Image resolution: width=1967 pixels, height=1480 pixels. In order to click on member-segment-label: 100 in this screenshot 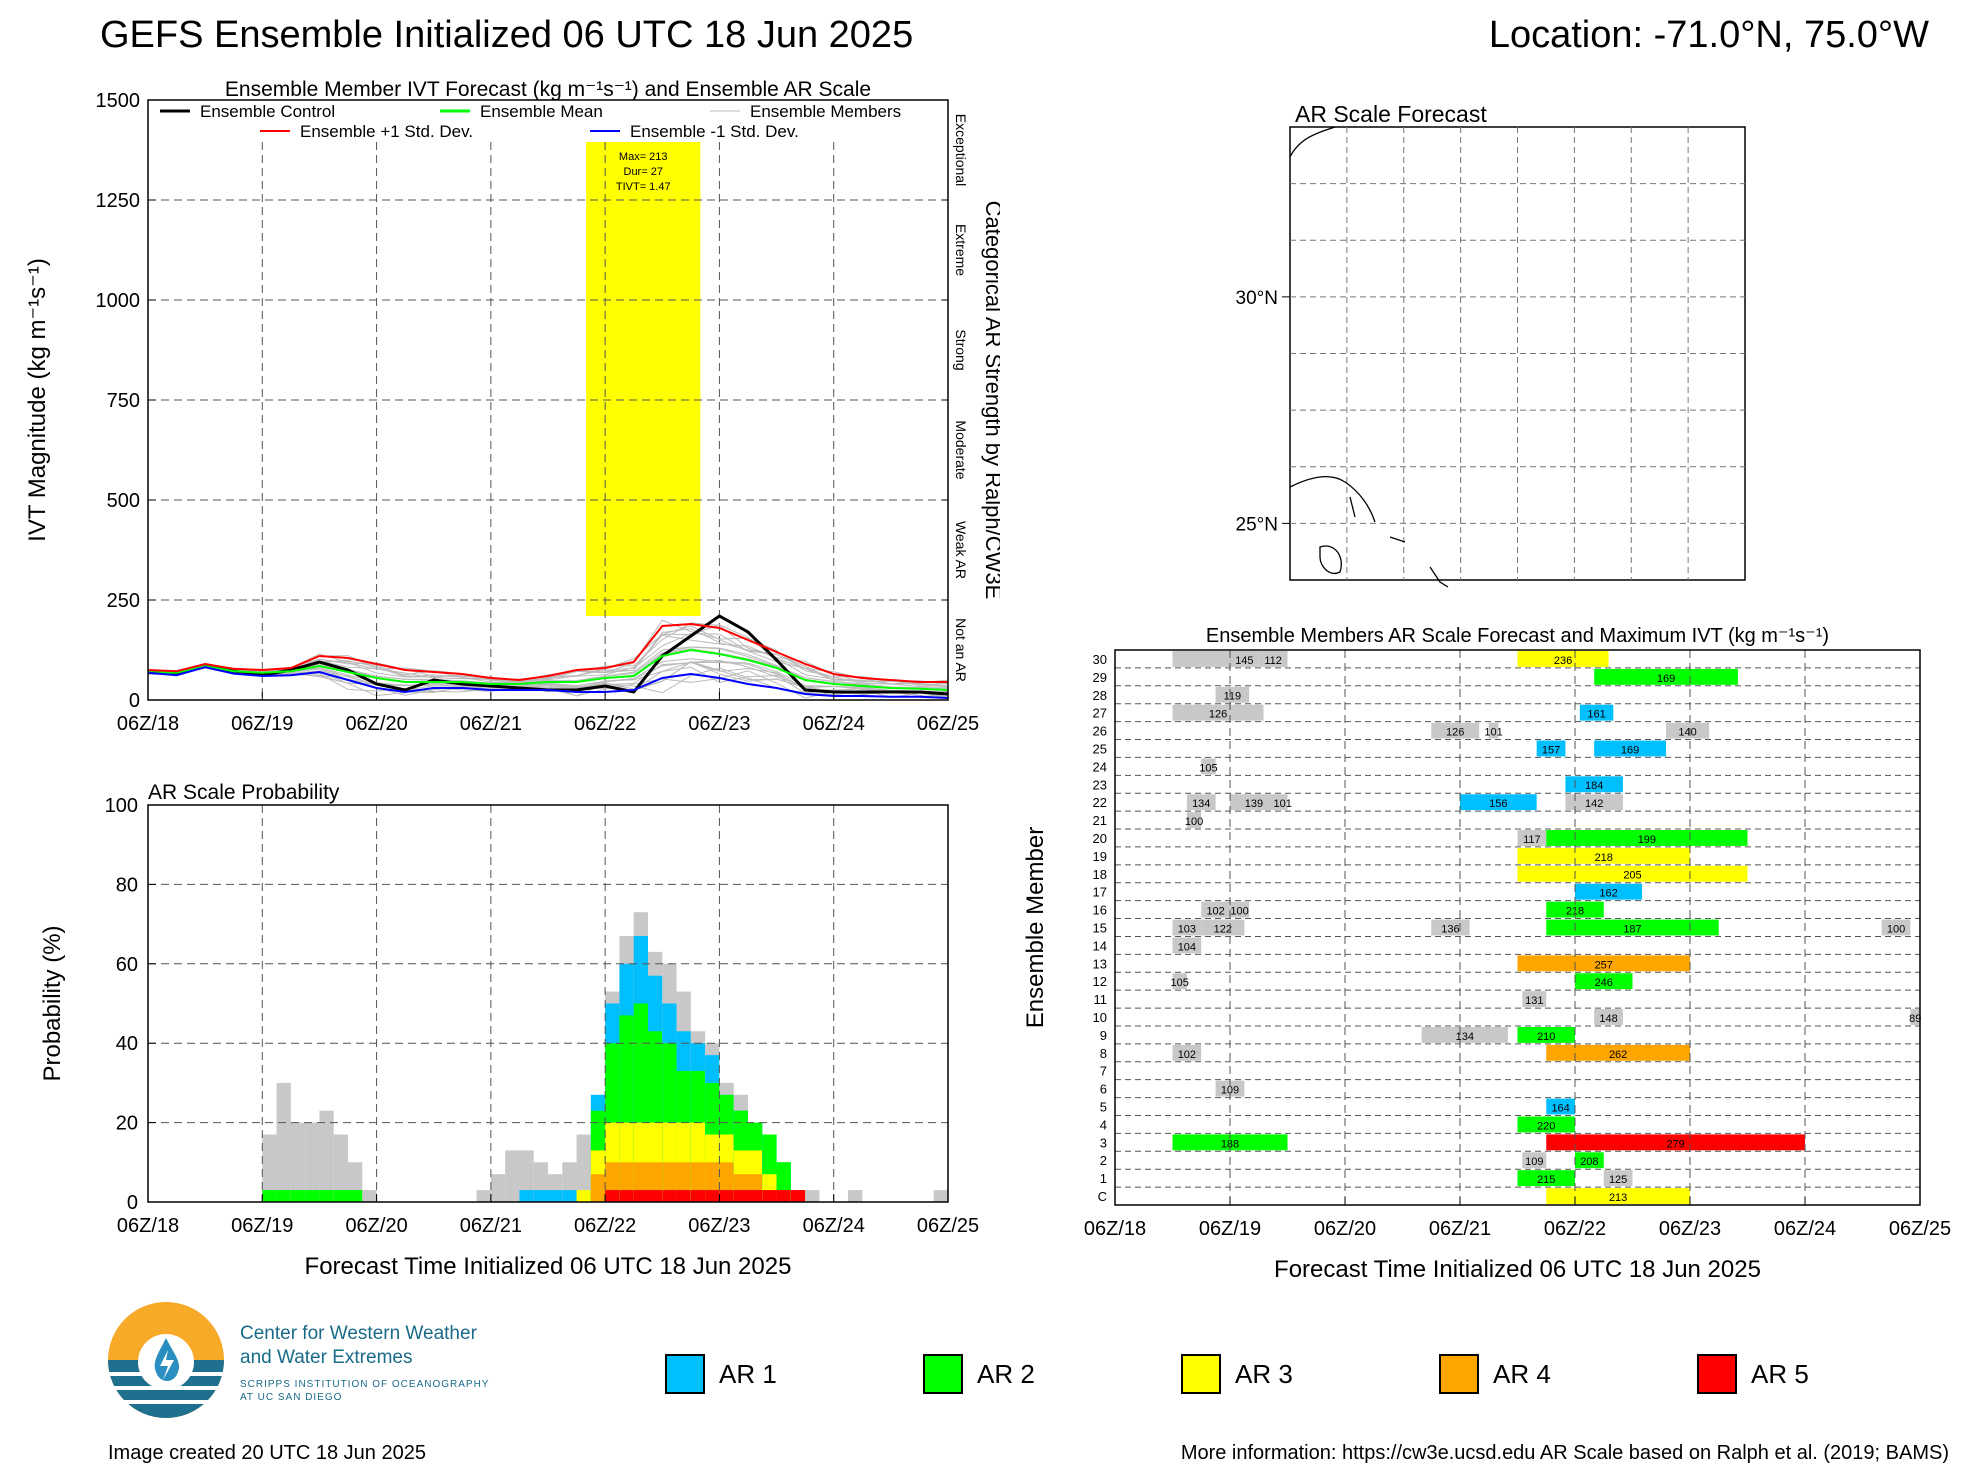, I will do `click(1194, 822)`.